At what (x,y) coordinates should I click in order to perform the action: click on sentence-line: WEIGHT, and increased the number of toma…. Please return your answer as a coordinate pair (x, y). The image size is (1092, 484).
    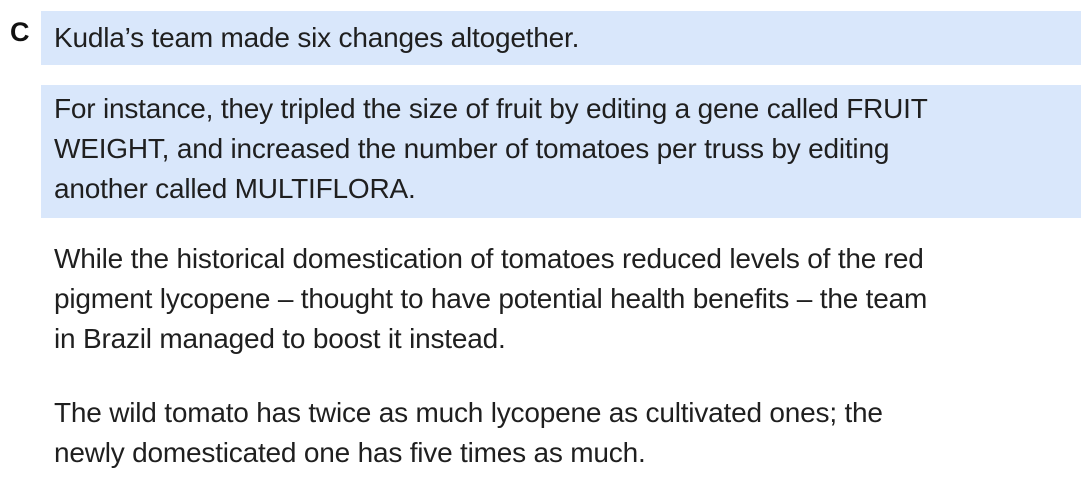
    Looking at the image, I should click on (472, 148).